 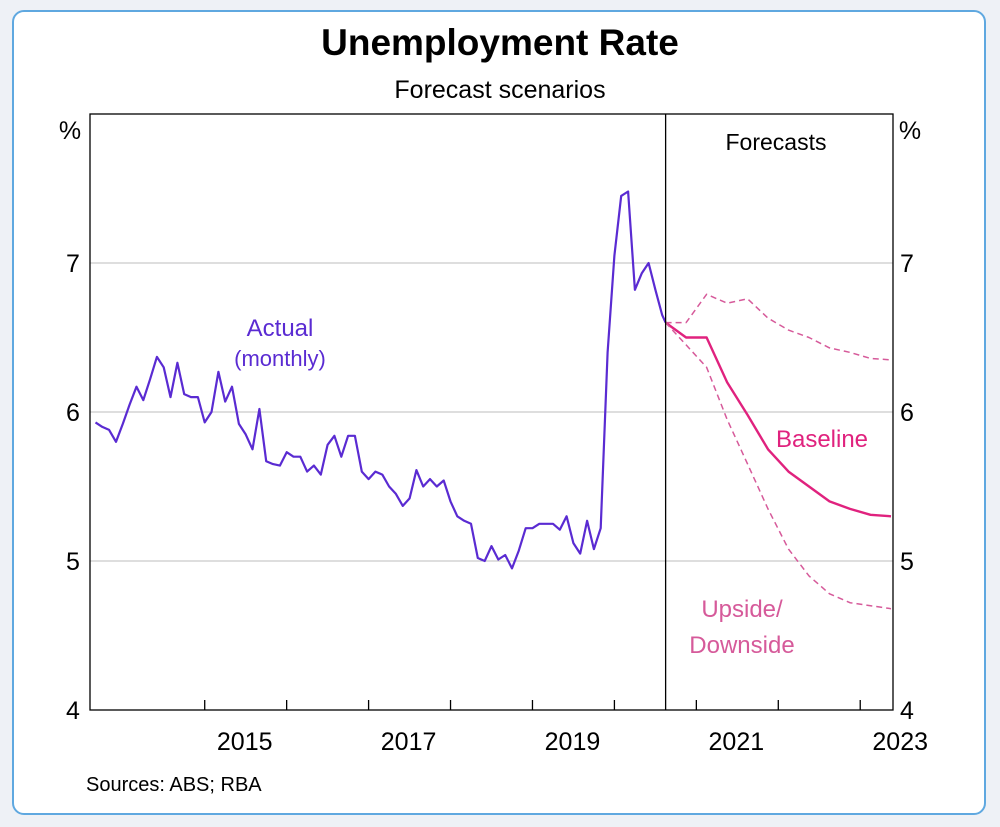 I want to click on y-tick-label-right-4: 4, so click(x=907, y=711).